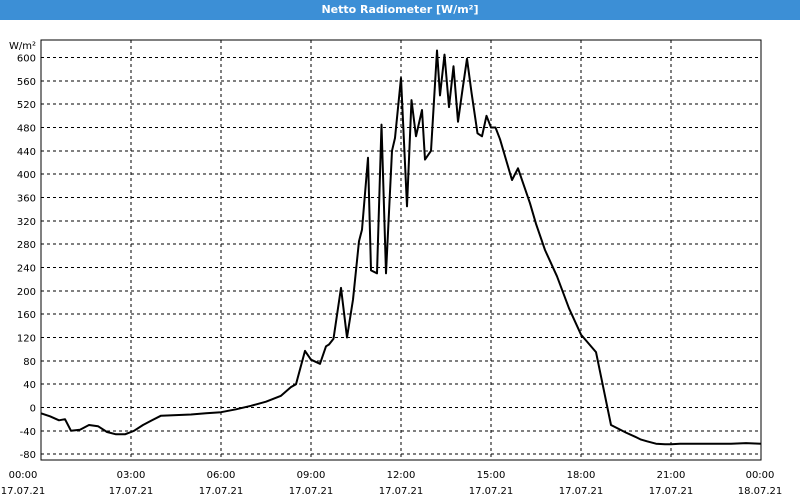 The image size is (800, 504). I want to click on y-tick-label: 440, so click(26, 152).